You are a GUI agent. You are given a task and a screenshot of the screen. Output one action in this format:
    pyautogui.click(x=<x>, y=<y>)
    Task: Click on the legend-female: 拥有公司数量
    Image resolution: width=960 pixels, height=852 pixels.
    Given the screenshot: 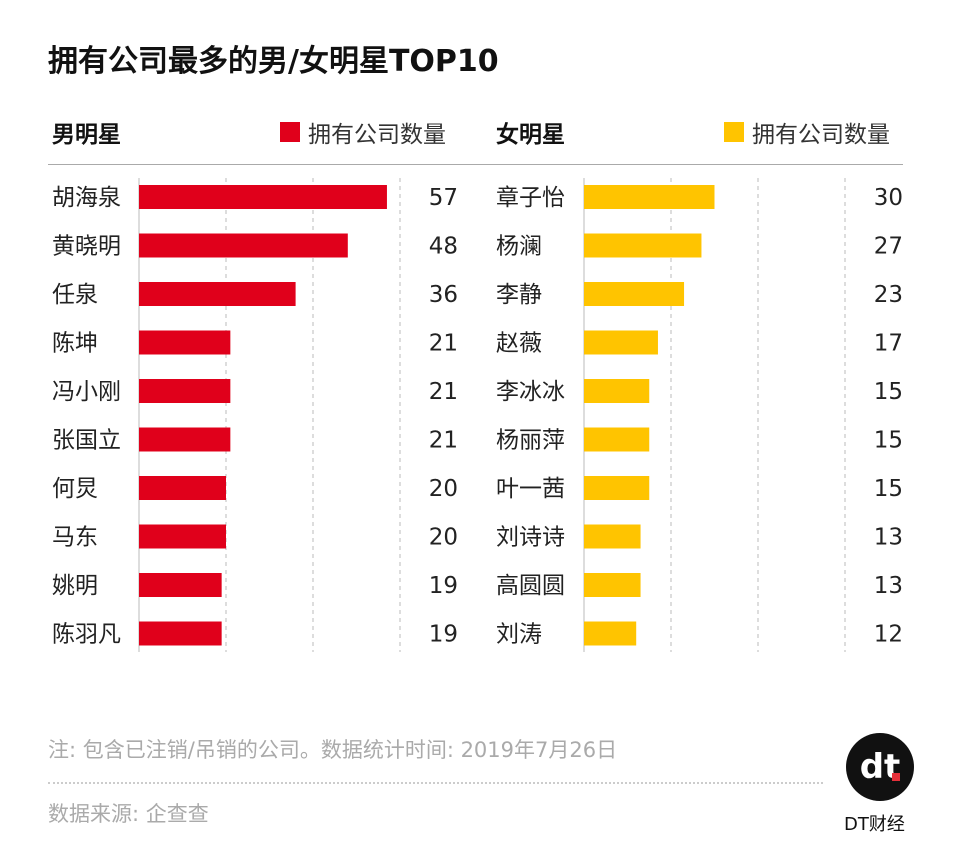 What is the action you would take?
    pyautogui.click(x=807, y=132)
    